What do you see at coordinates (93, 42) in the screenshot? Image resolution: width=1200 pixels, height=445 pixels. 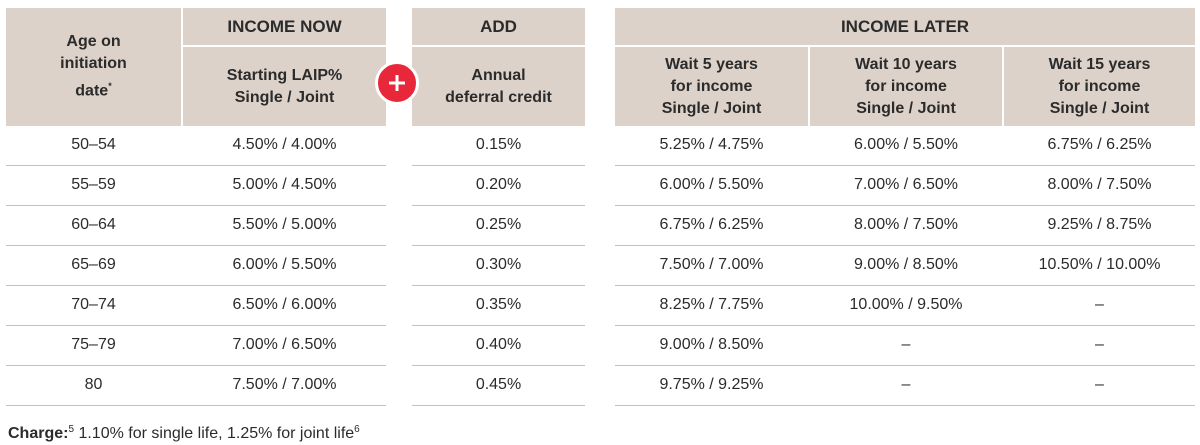 I see `age-header-line1: Age on` at bounding box center [93, 42].